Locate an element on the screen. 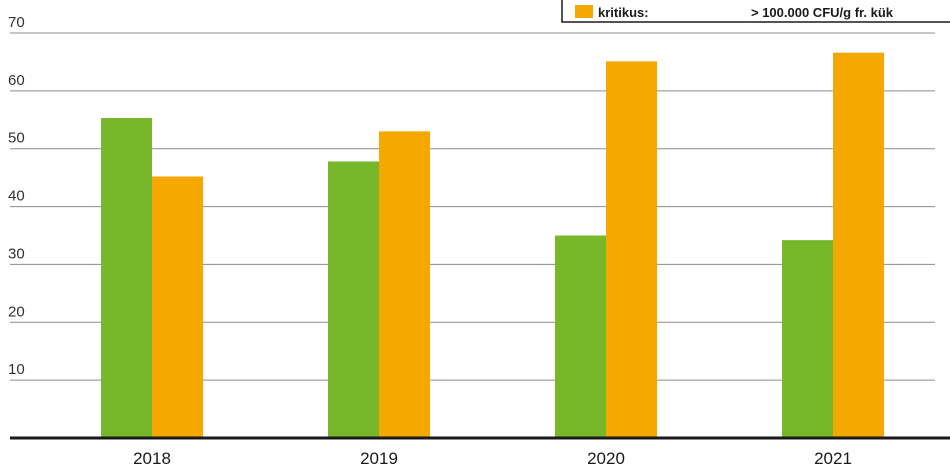 This screenshot has width=950, height=468. y-tick-label-50: 50 is located at coordinates (16, 138).